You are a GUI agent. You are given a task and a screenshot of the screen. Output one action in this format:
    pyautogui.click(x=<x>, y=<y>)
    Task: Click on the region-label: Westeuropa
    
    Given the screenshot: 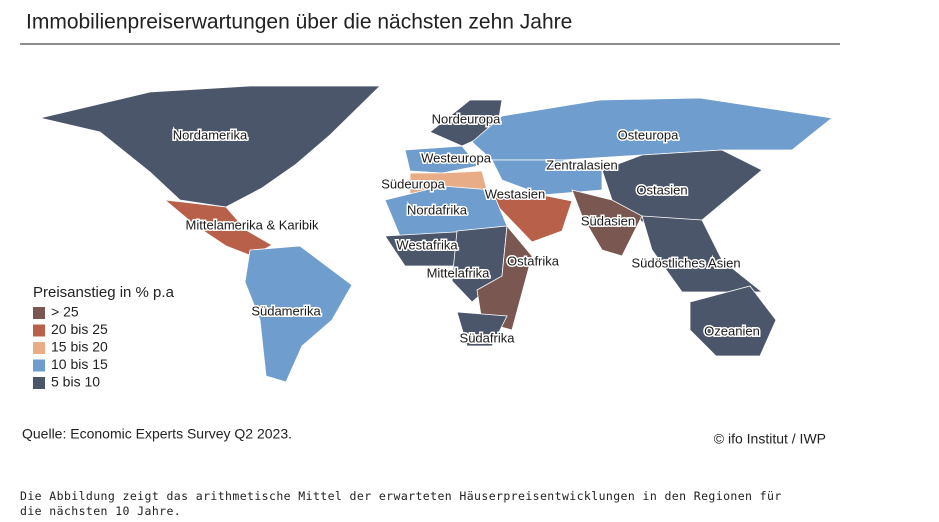 What is the action you would take?
    pyautogui.click(x=456, y=157)
    